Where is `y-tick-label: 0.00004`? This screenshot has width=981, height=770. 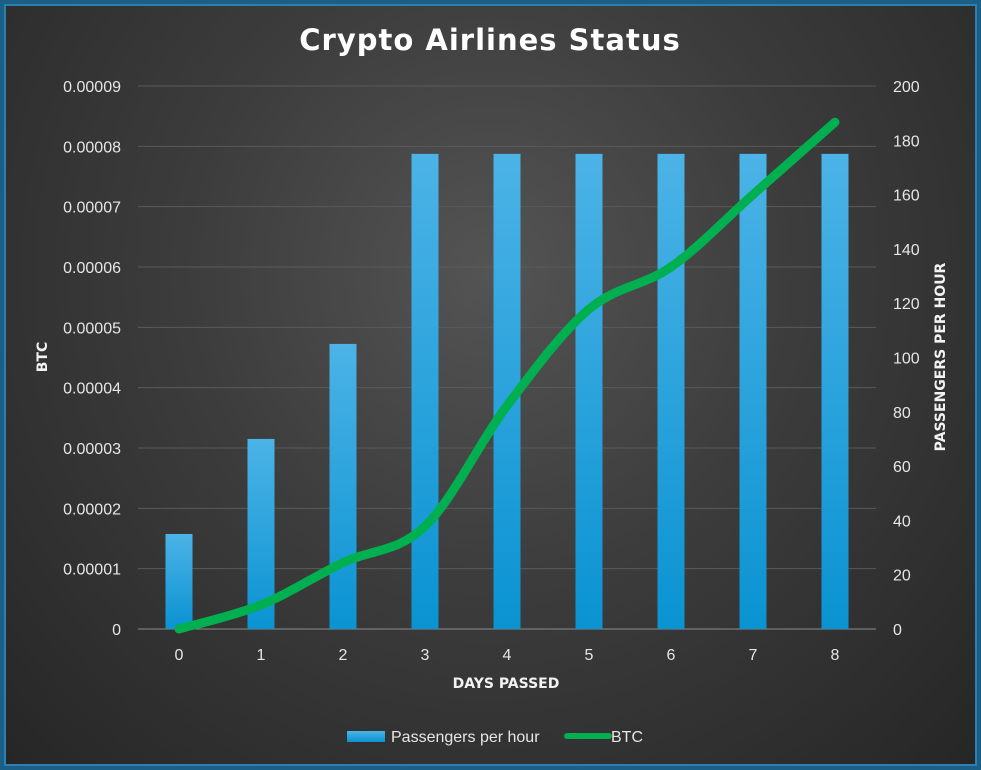
y-tick-label: 0.00004 is located at coordinates (92, 389).